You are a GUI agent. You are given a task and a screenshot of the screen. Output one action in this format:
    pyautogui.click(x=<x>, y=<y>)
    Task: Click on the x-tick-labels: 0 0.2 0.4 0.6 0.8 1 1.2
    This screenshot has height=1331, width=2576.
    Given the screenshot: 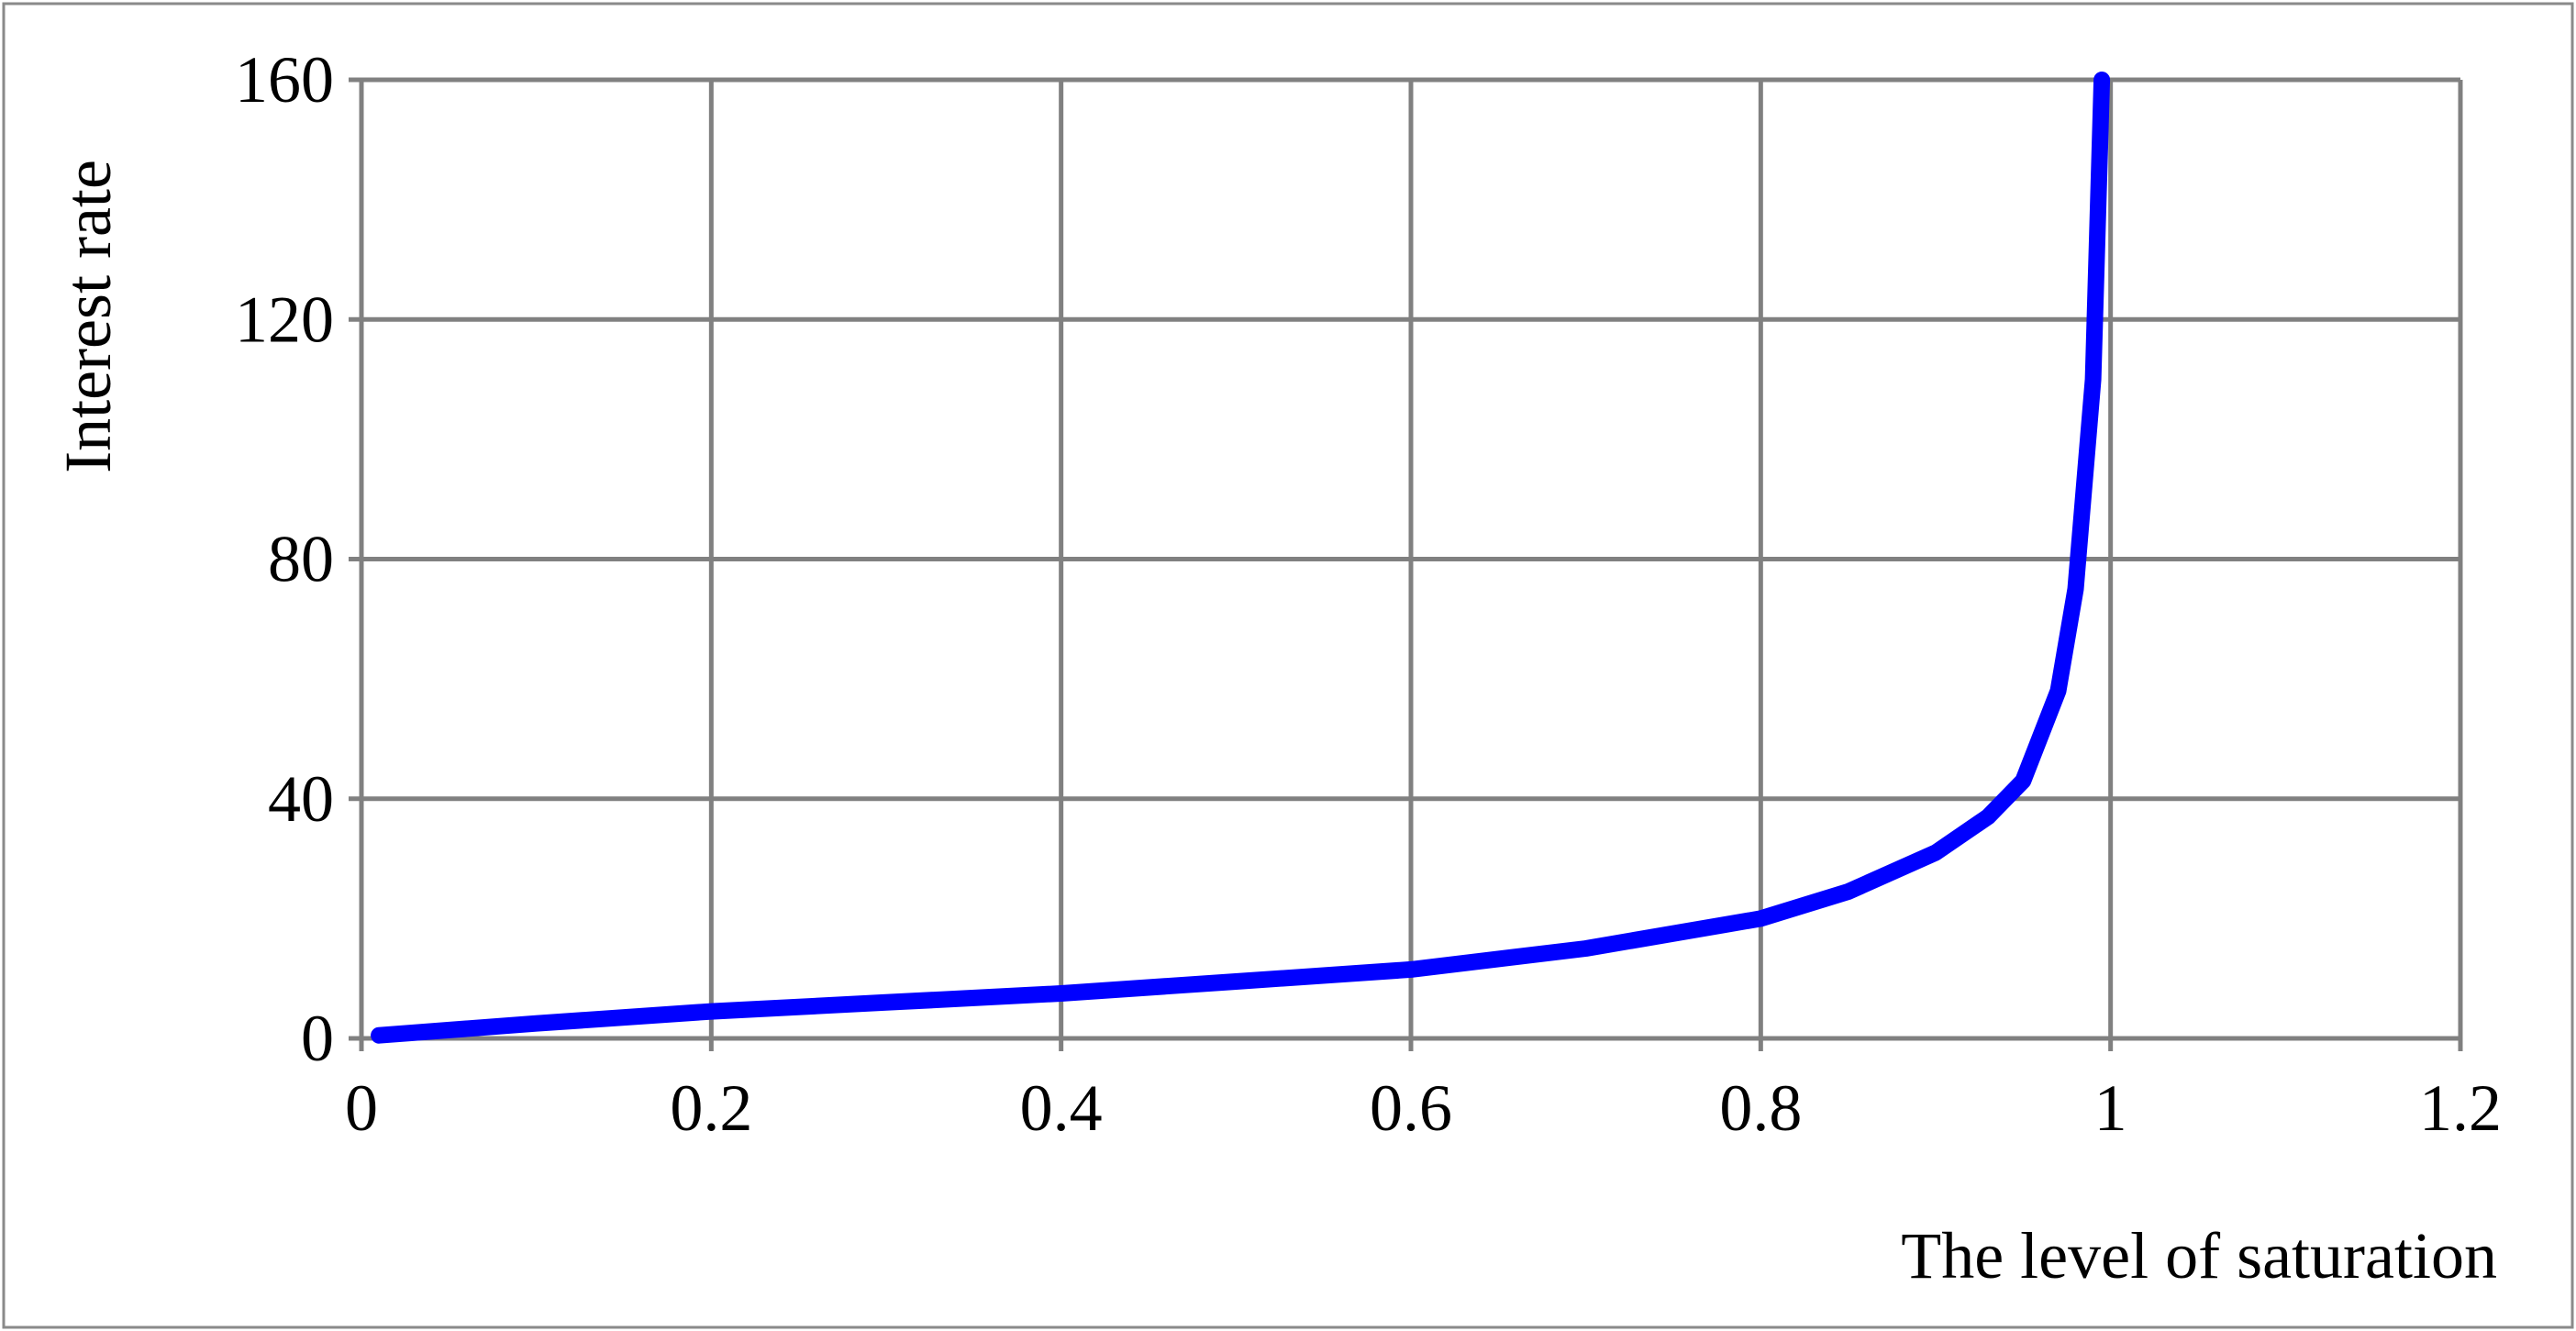 What is the action you would take?
    pyautogui.click(x=1423, y=1108)
    